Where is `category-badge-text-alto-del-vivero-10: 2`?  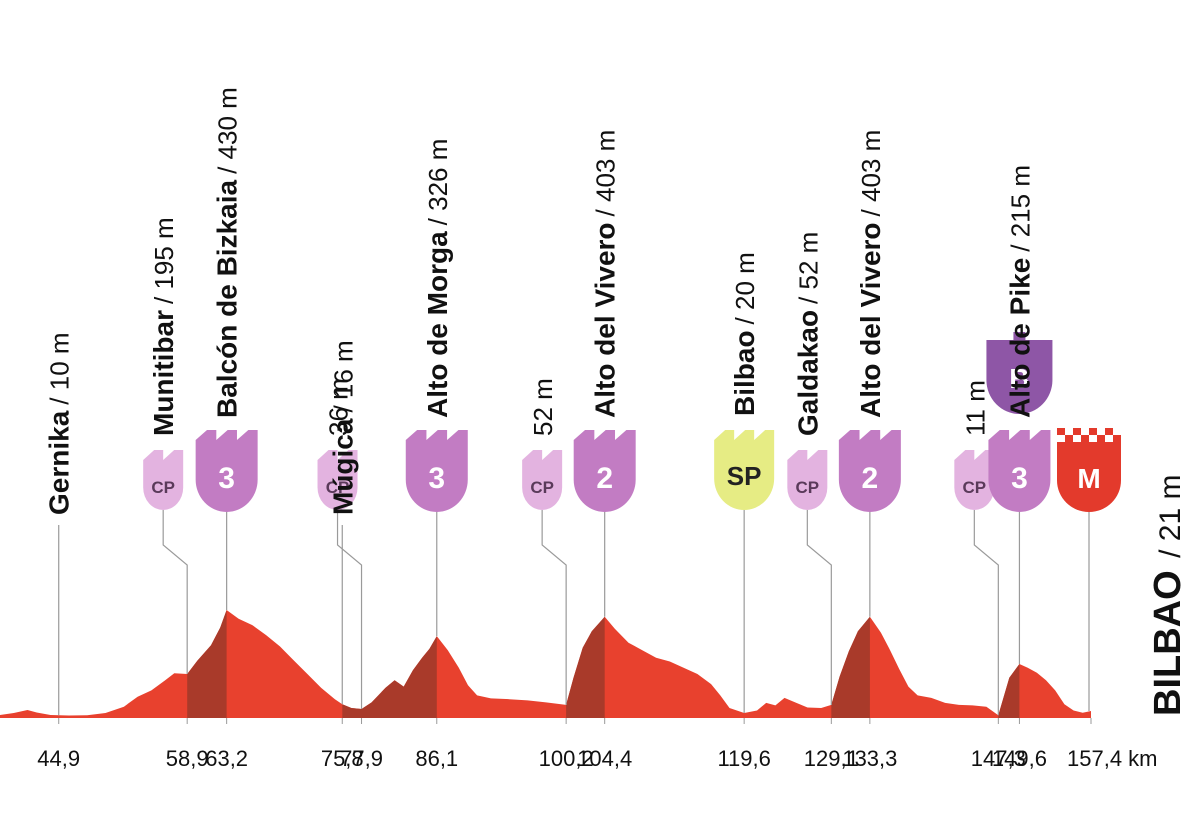 category-badge-text-alto-del-vivero-10: 2 is located at coordinates (870, 478).